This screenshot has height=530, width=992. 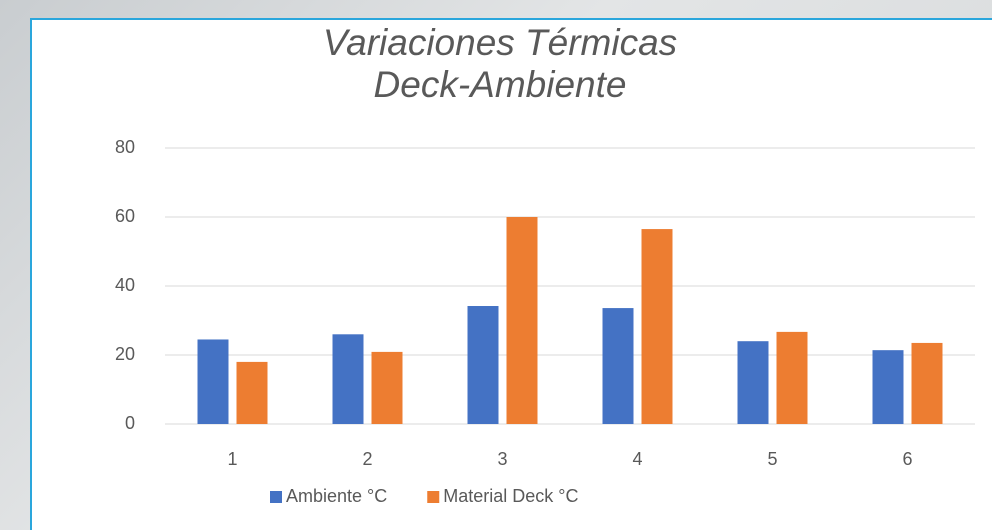 I want to click on y-tick-label: 0, so click(x=130, y=423).